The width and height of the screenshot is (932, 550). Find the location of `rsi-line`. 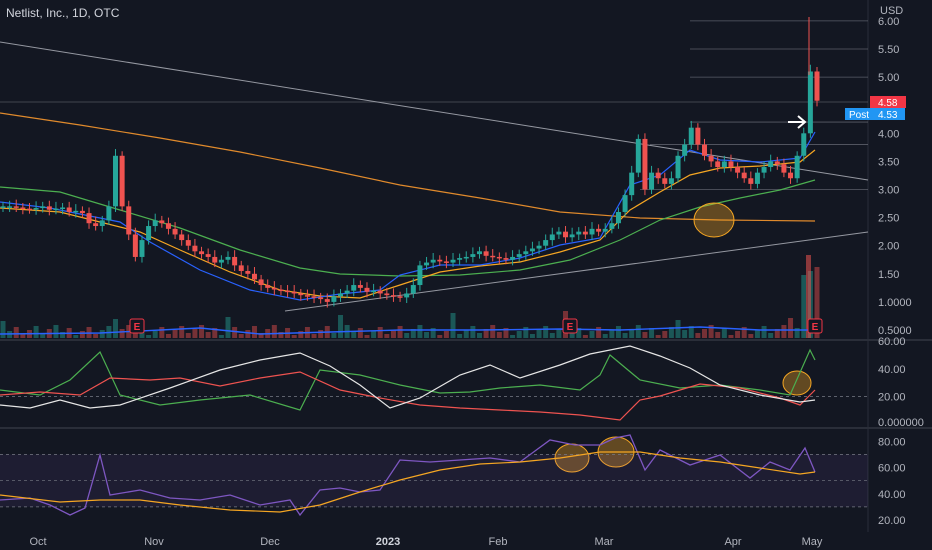

rsi-line is located at coordinates (408, 475).